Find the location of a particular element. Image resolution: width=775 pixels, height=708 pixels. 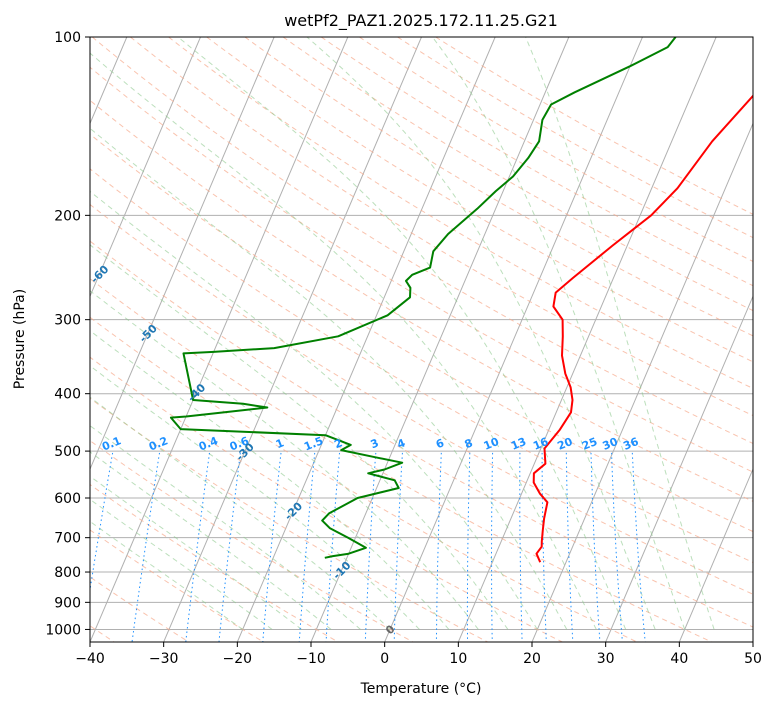

isotherm-label: -10 is located at coordinates (341, 570).